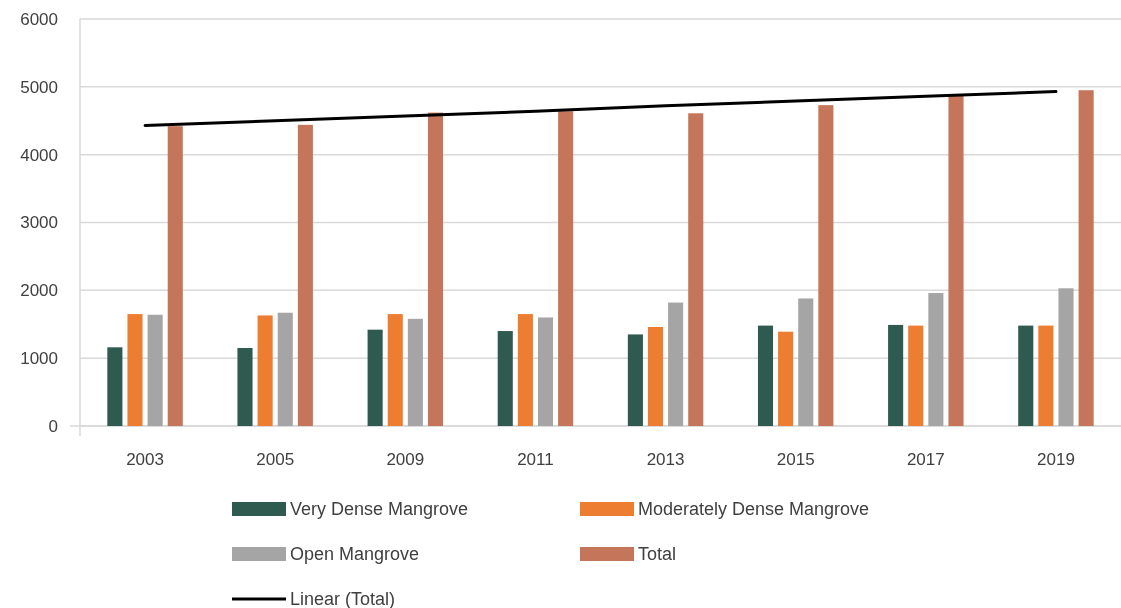  What do you see at coordinates (355, 554) in the screenshot?
I see `legend-label: Open Mangrove` at bounding box center [355, 554].